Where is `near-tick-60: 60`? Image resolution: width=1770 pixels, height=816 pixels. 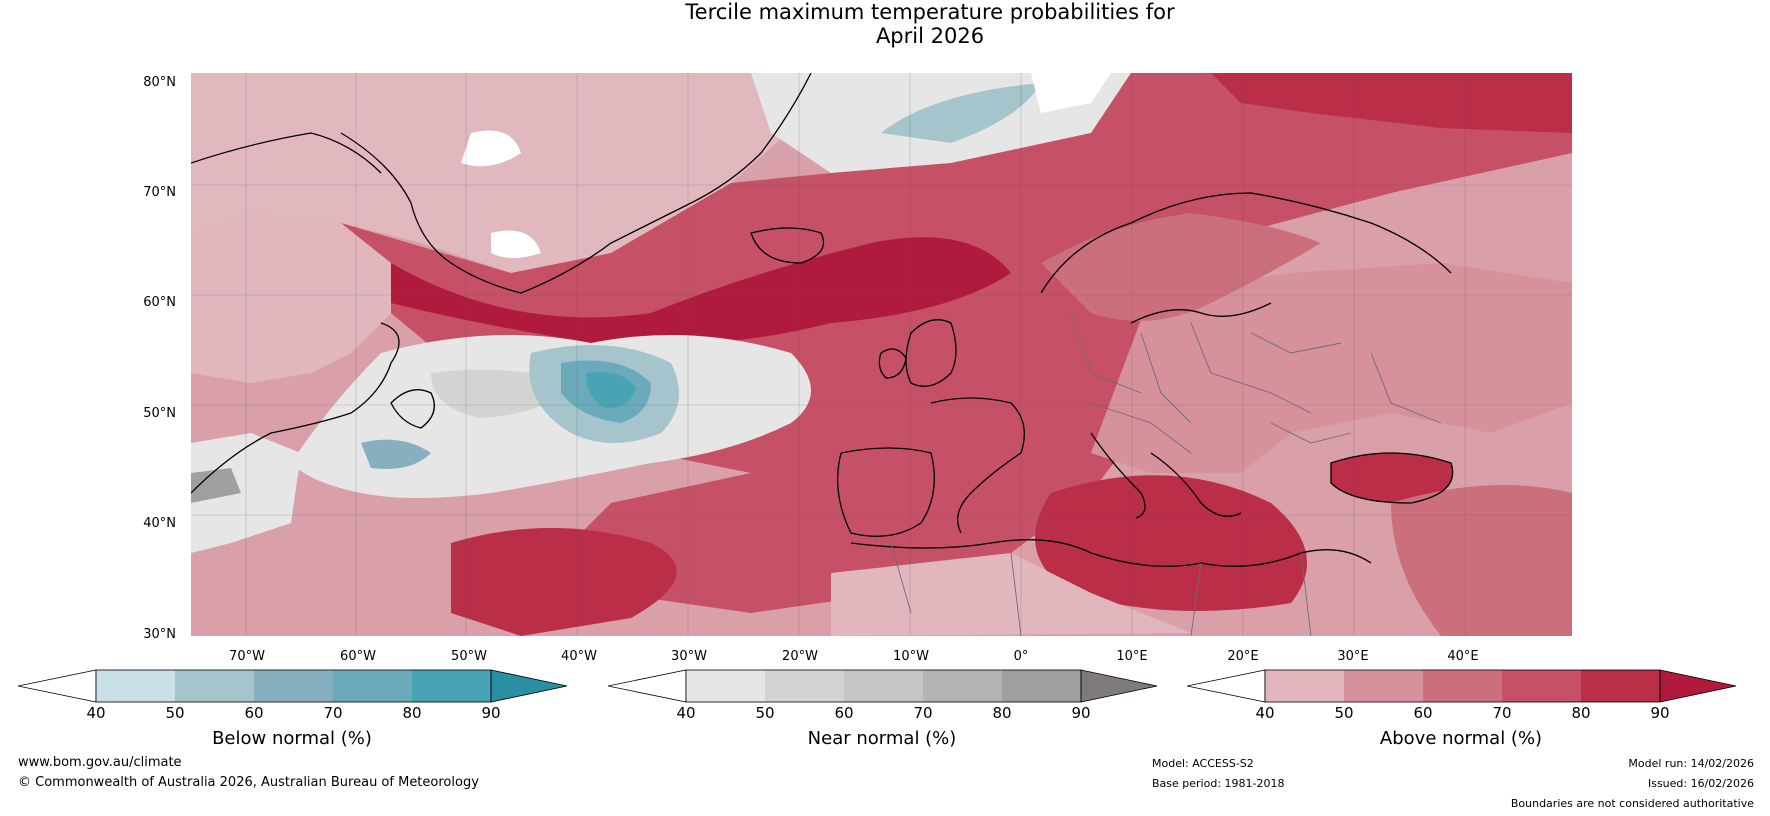 near-tick-60: 60 is located at coordinates (844, 713).